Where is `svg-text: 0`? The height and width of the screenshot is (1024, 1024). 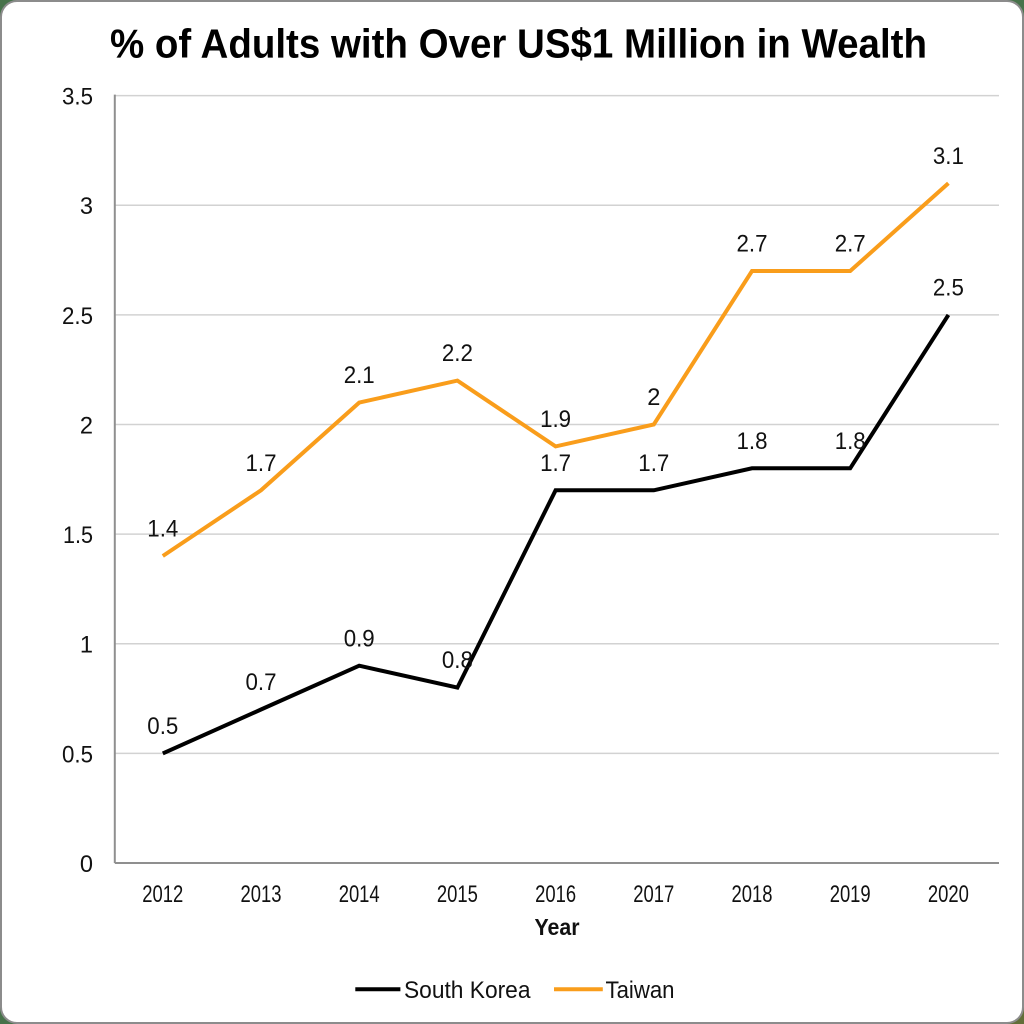 svg-text: 0 is located at coordinates (86, 865).